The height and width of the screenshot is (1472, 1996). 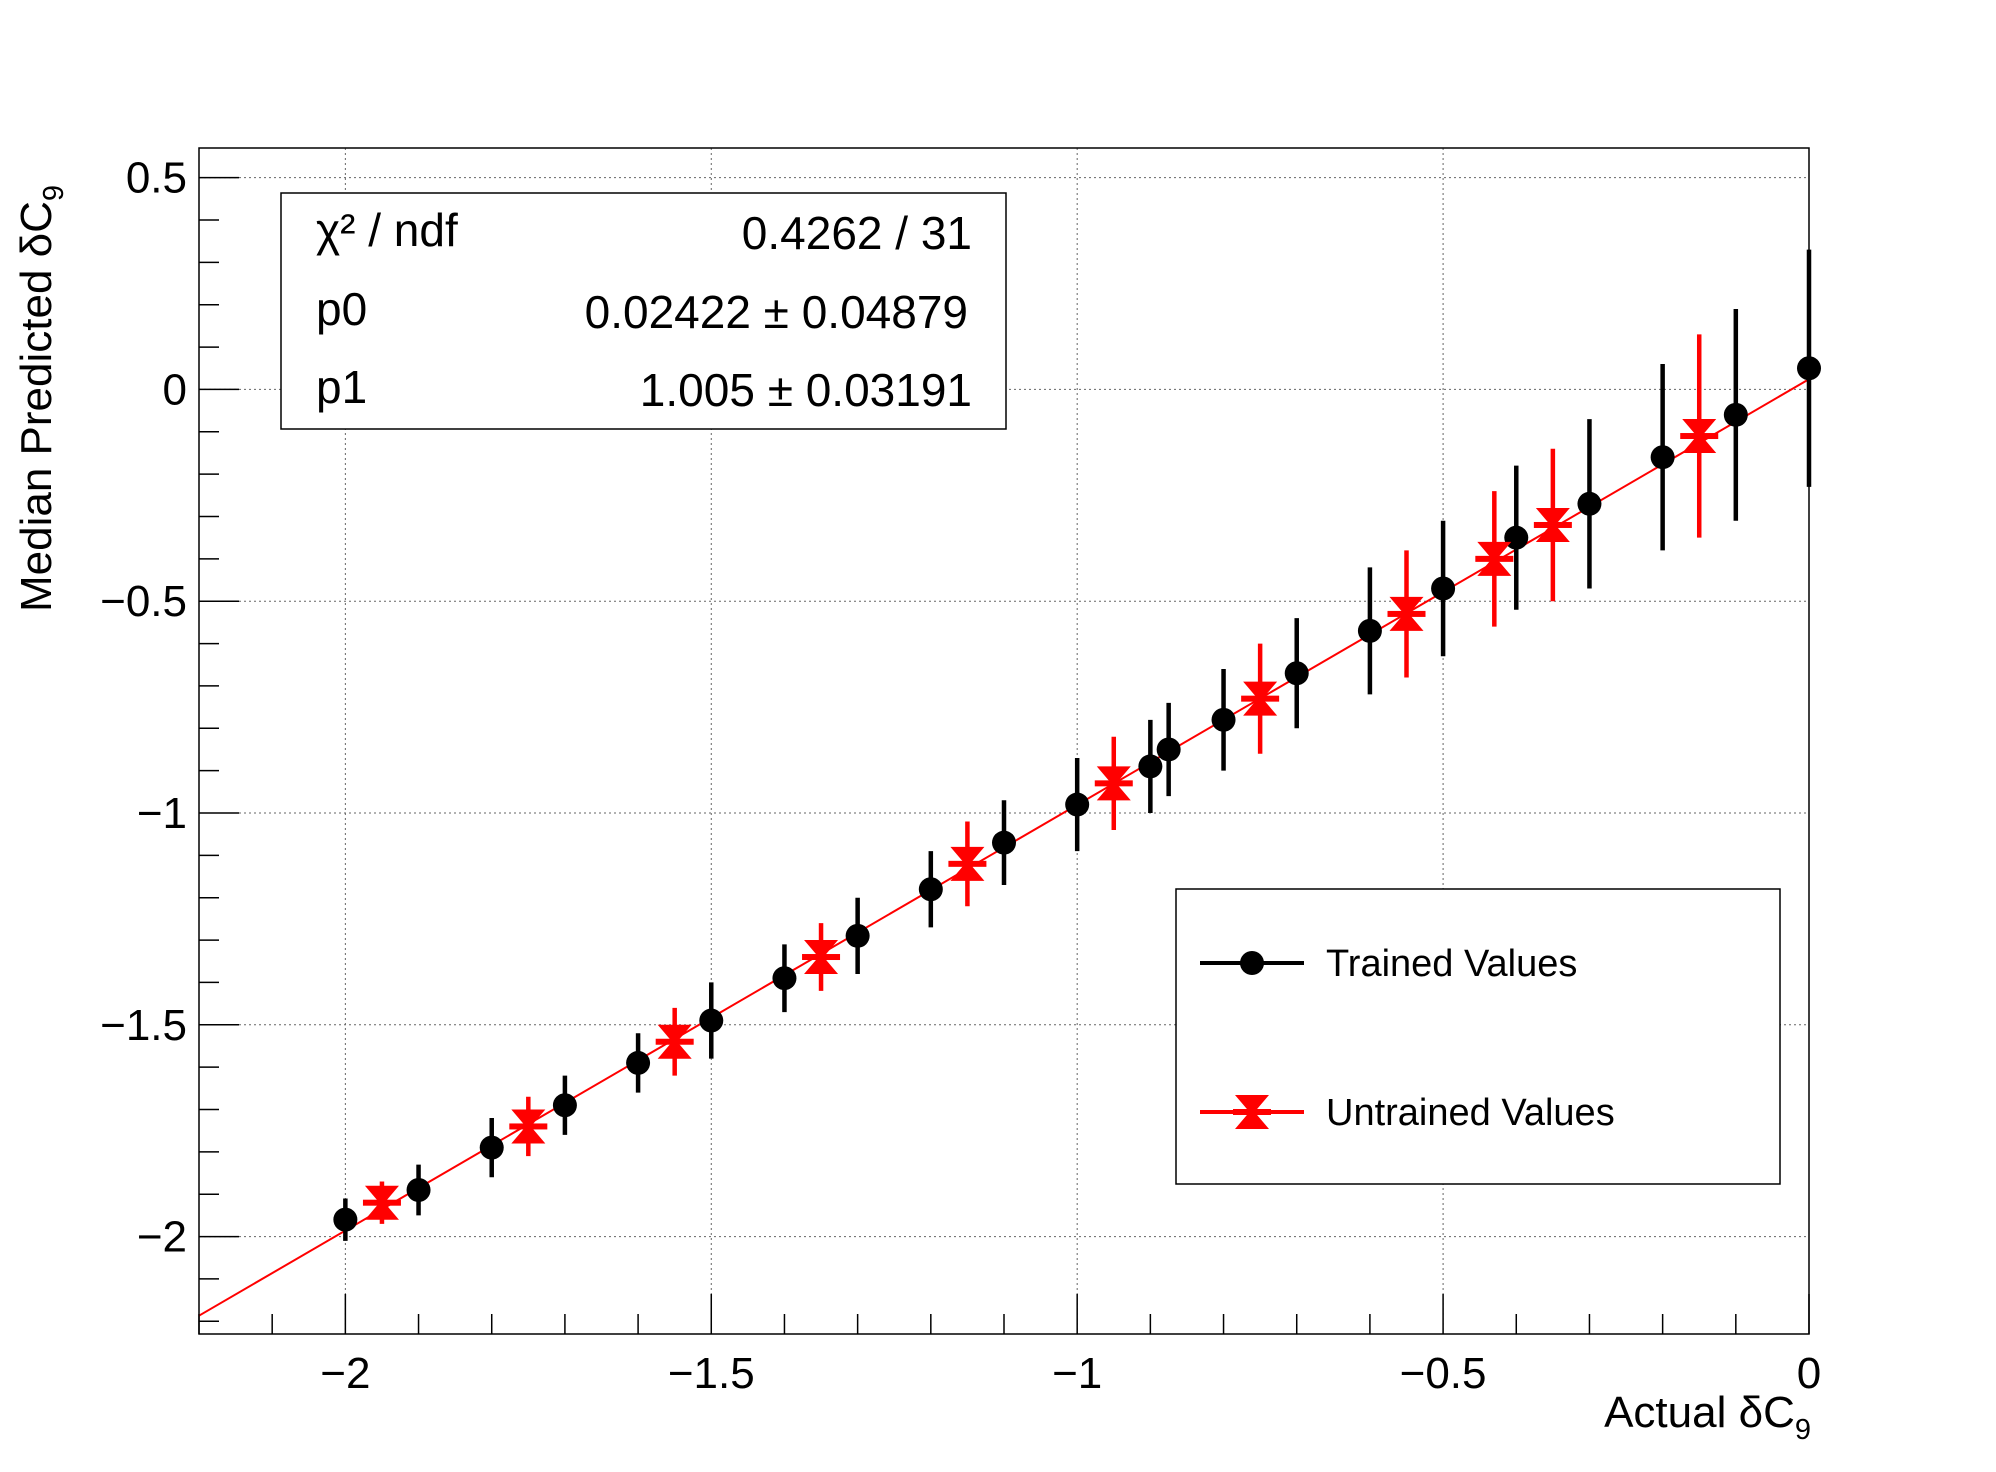 What do you see at coordinates (143, 601) in the screenshot?
I see `y-tick-label: −0.5` at bounding box center [143, 601].